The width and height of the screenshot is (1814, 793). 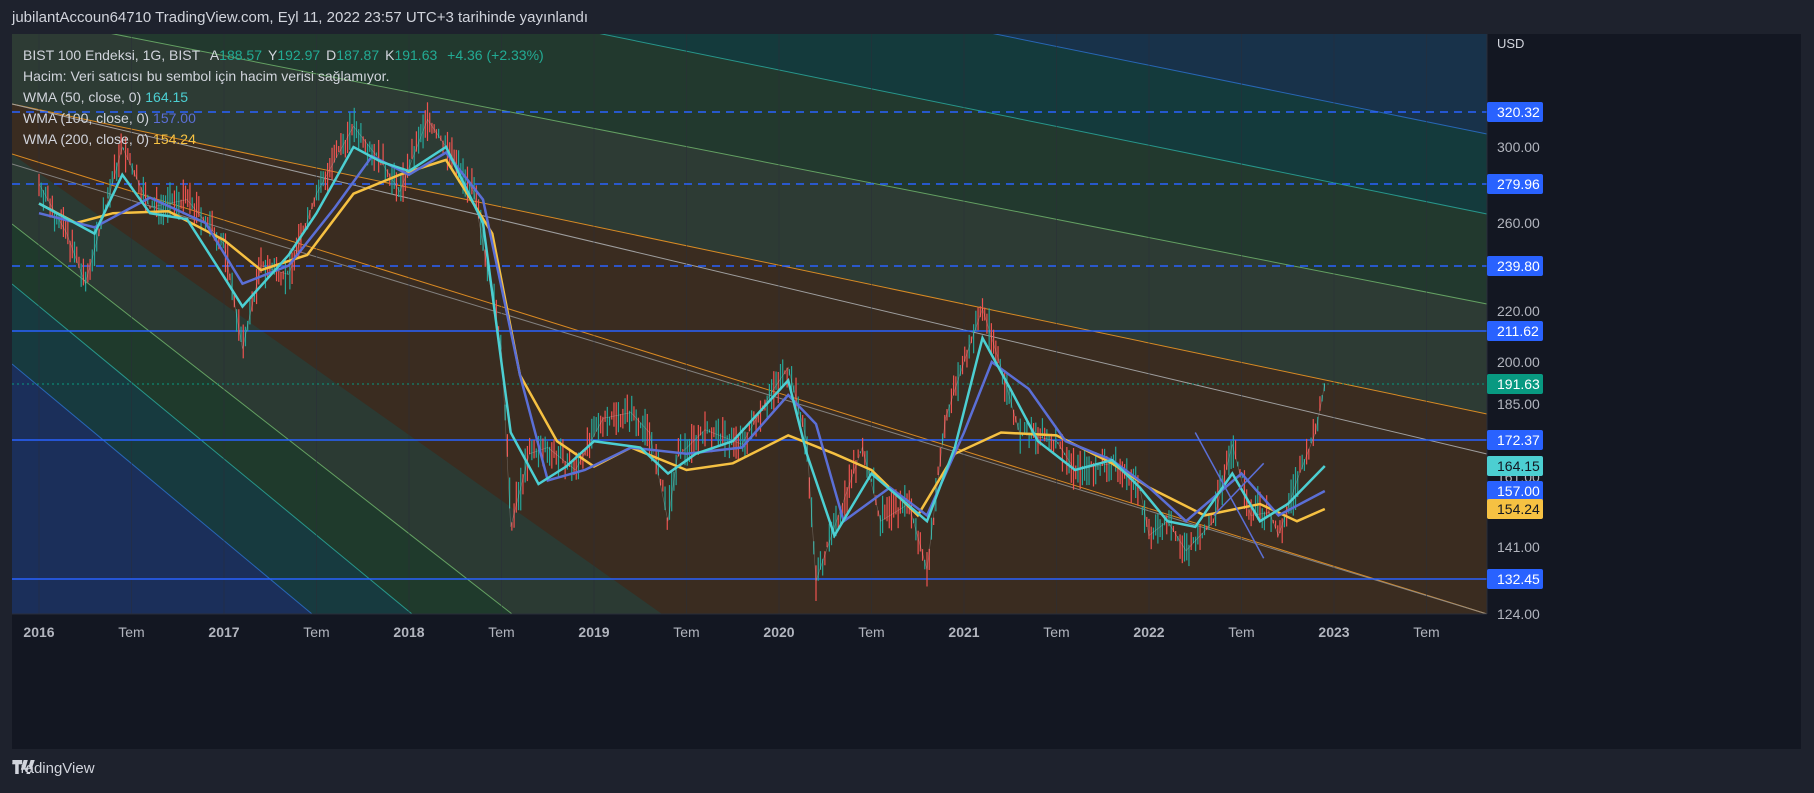 I want to click on ohlc-values: A188.57 Y192.97 D187.87 K191.63, so click(x=320, y=55).